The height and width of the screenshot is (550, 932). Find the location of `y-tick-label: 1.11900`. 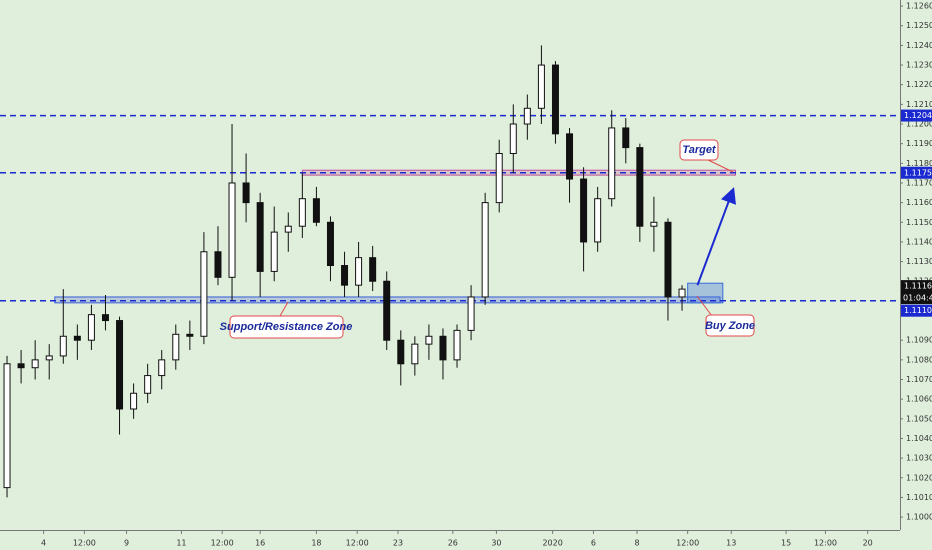

y-tick-label: 1.11900 is located at coordinates (919, 143).